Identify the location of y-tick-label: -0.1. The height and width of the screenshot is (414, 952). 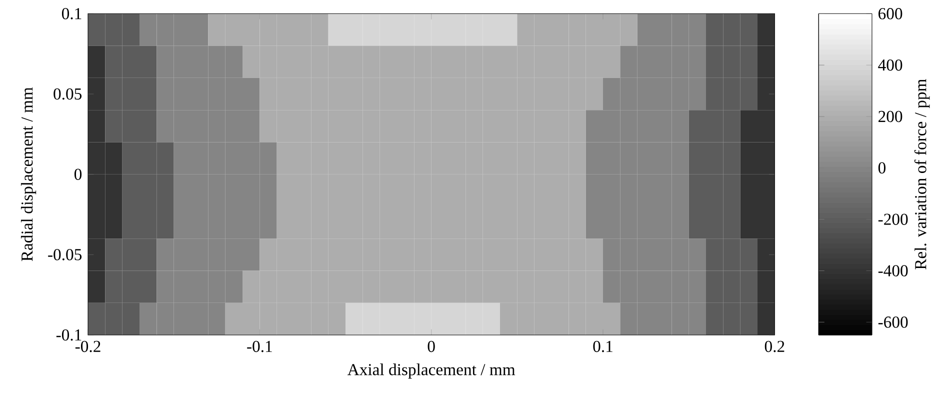
(69, 335).